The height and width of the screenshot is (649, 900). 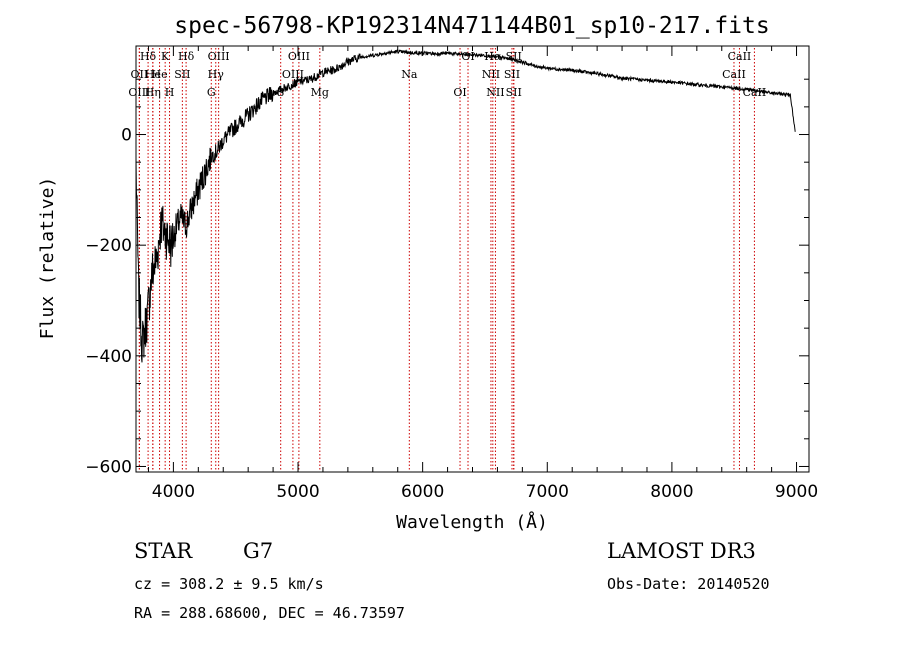 What do you see at coordinates (688, 584) in the screenshot?
I see `observation-date: Obs-Date: 20140520` at bounding box center [688, 584].